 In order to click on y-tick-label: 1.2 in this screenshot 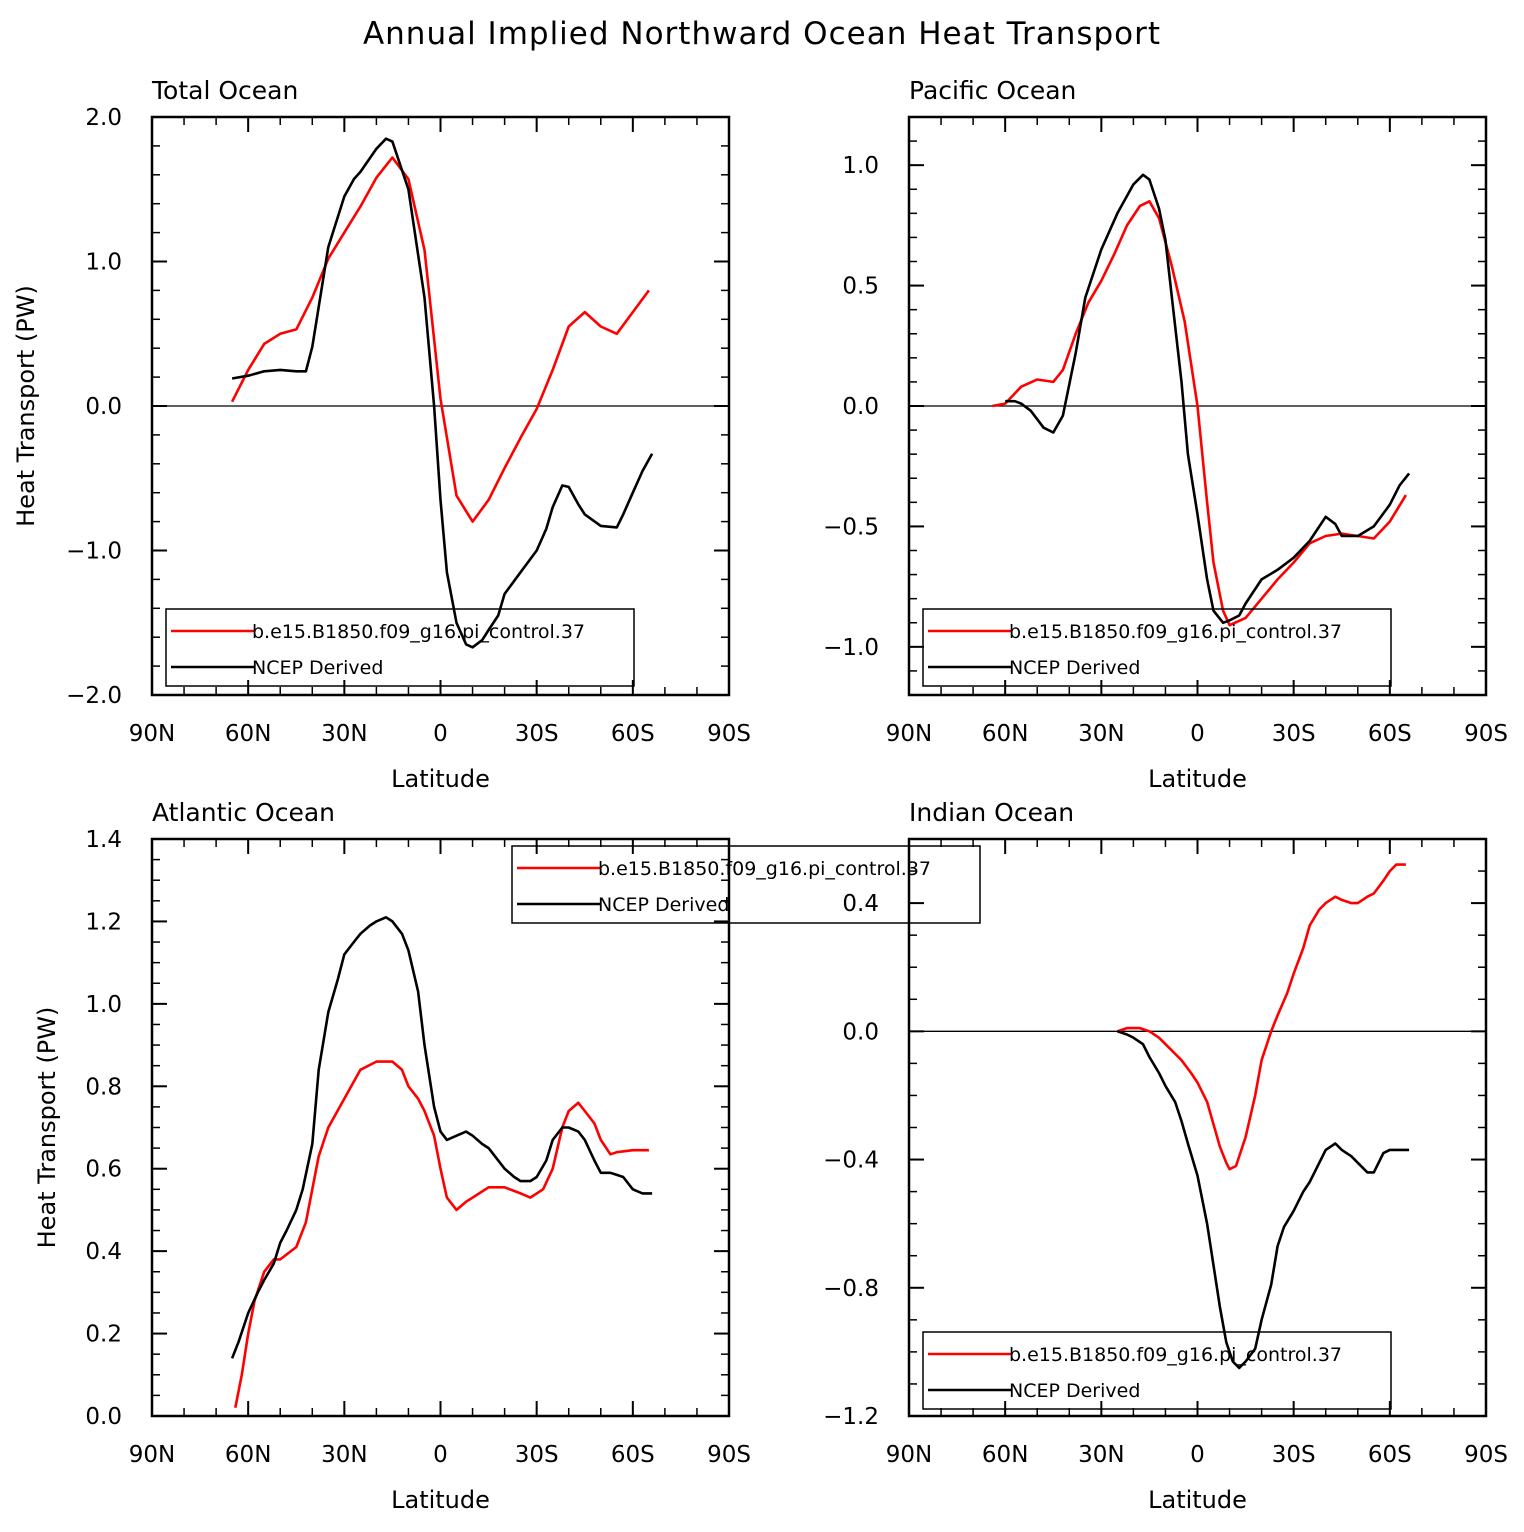, I will do `click(103, 922)`.